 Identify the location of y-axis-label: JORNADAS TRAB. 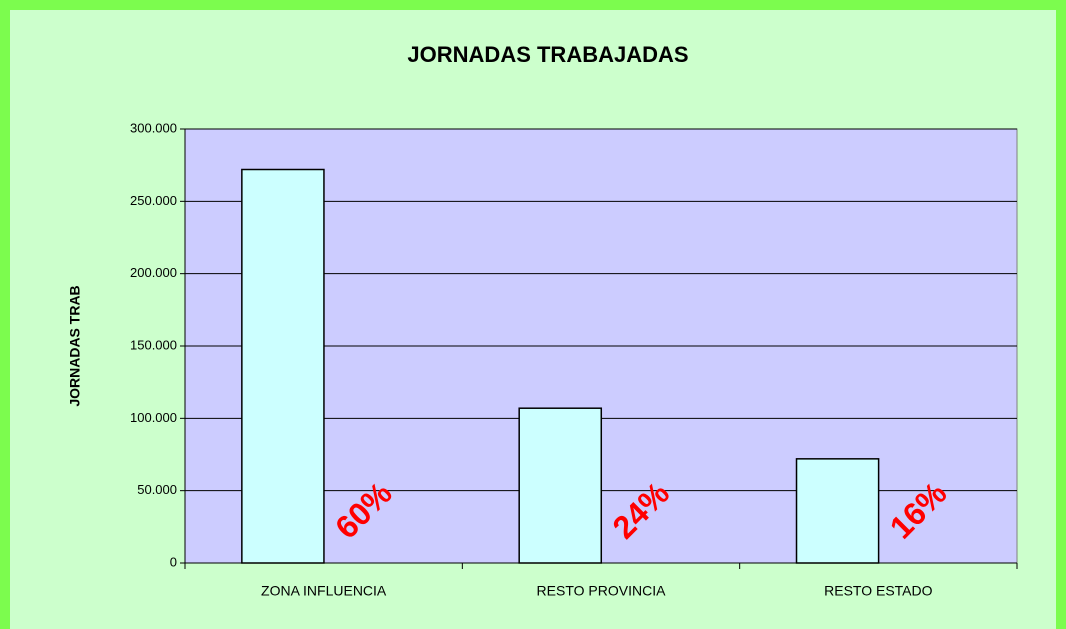
(75, 345).